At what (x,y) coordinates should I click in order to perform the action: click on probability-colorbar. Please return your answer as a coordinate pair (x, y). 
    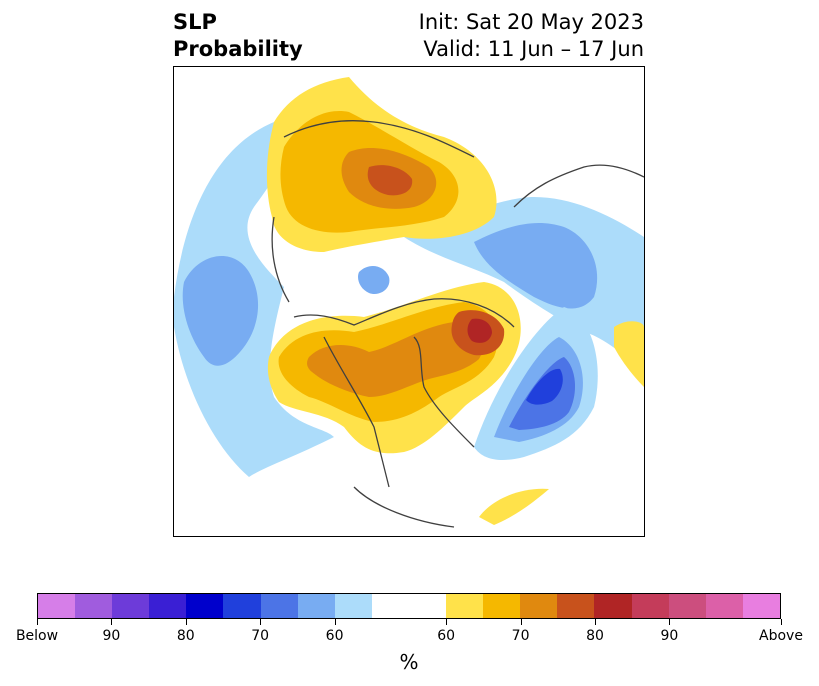
    Looking at the image, I should click on (409, 606).